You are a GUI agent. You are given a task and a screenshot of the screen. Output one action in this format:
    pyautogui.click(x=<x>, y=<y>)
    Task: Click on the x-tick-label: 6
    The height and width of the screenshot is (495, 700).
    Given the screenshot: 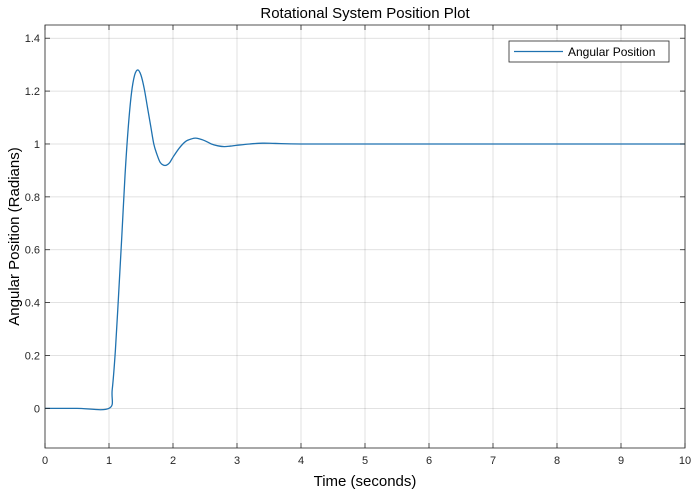 What is the action you would take?
    pyautogui.click(x=429, y=461)
    